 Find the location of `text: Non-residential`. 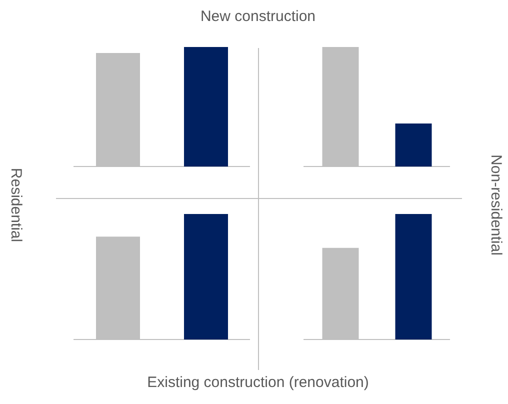

text: Non-residential is located at coordinates (496, 205).